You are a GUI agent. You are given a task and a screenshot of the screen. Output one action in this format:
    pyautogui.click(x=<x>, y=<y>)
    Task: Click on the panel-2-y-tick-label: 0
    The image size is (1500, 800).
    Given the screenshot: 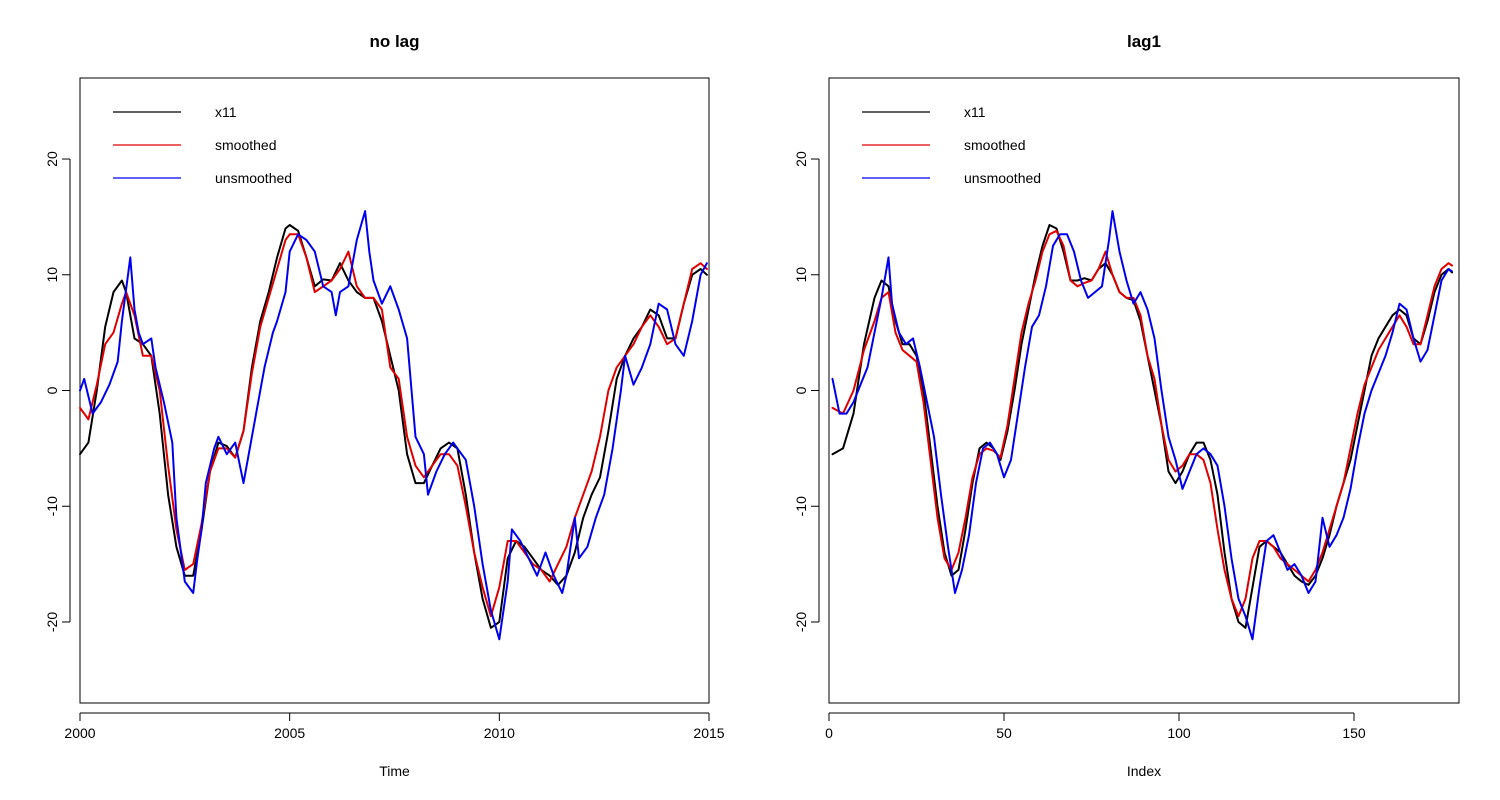 What is the action you would take?
    pyautogui.click(x=801, y=390)
    